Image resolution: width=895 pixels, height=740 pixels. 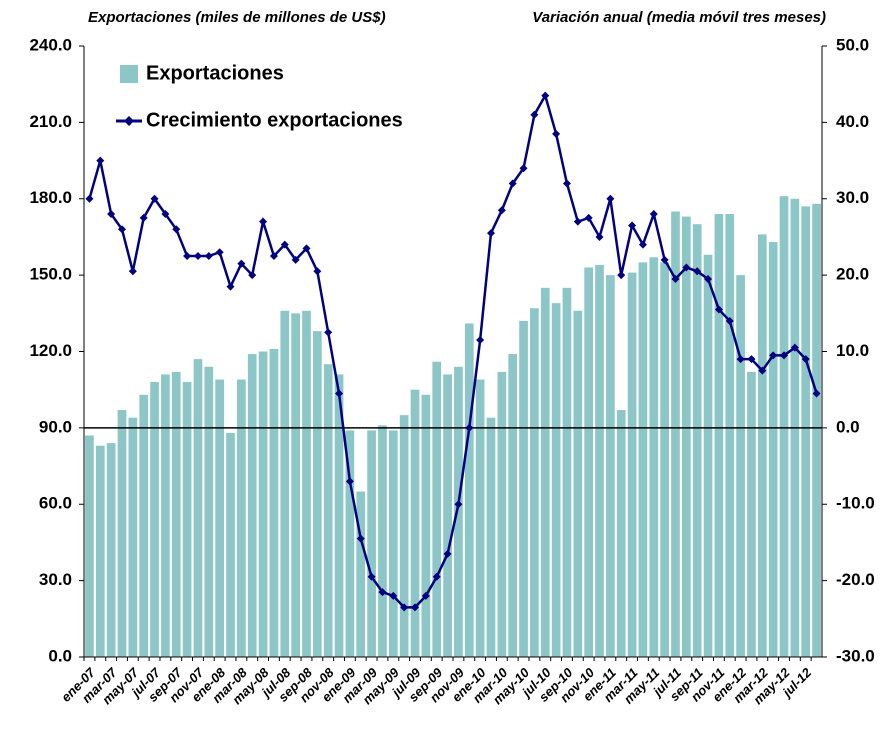 What do you see at coordinates (237, 17) in the screenshot?
I see `y-axis-title: Exportaciones (miles de millones de US$)` at bounding box center [237, 17].